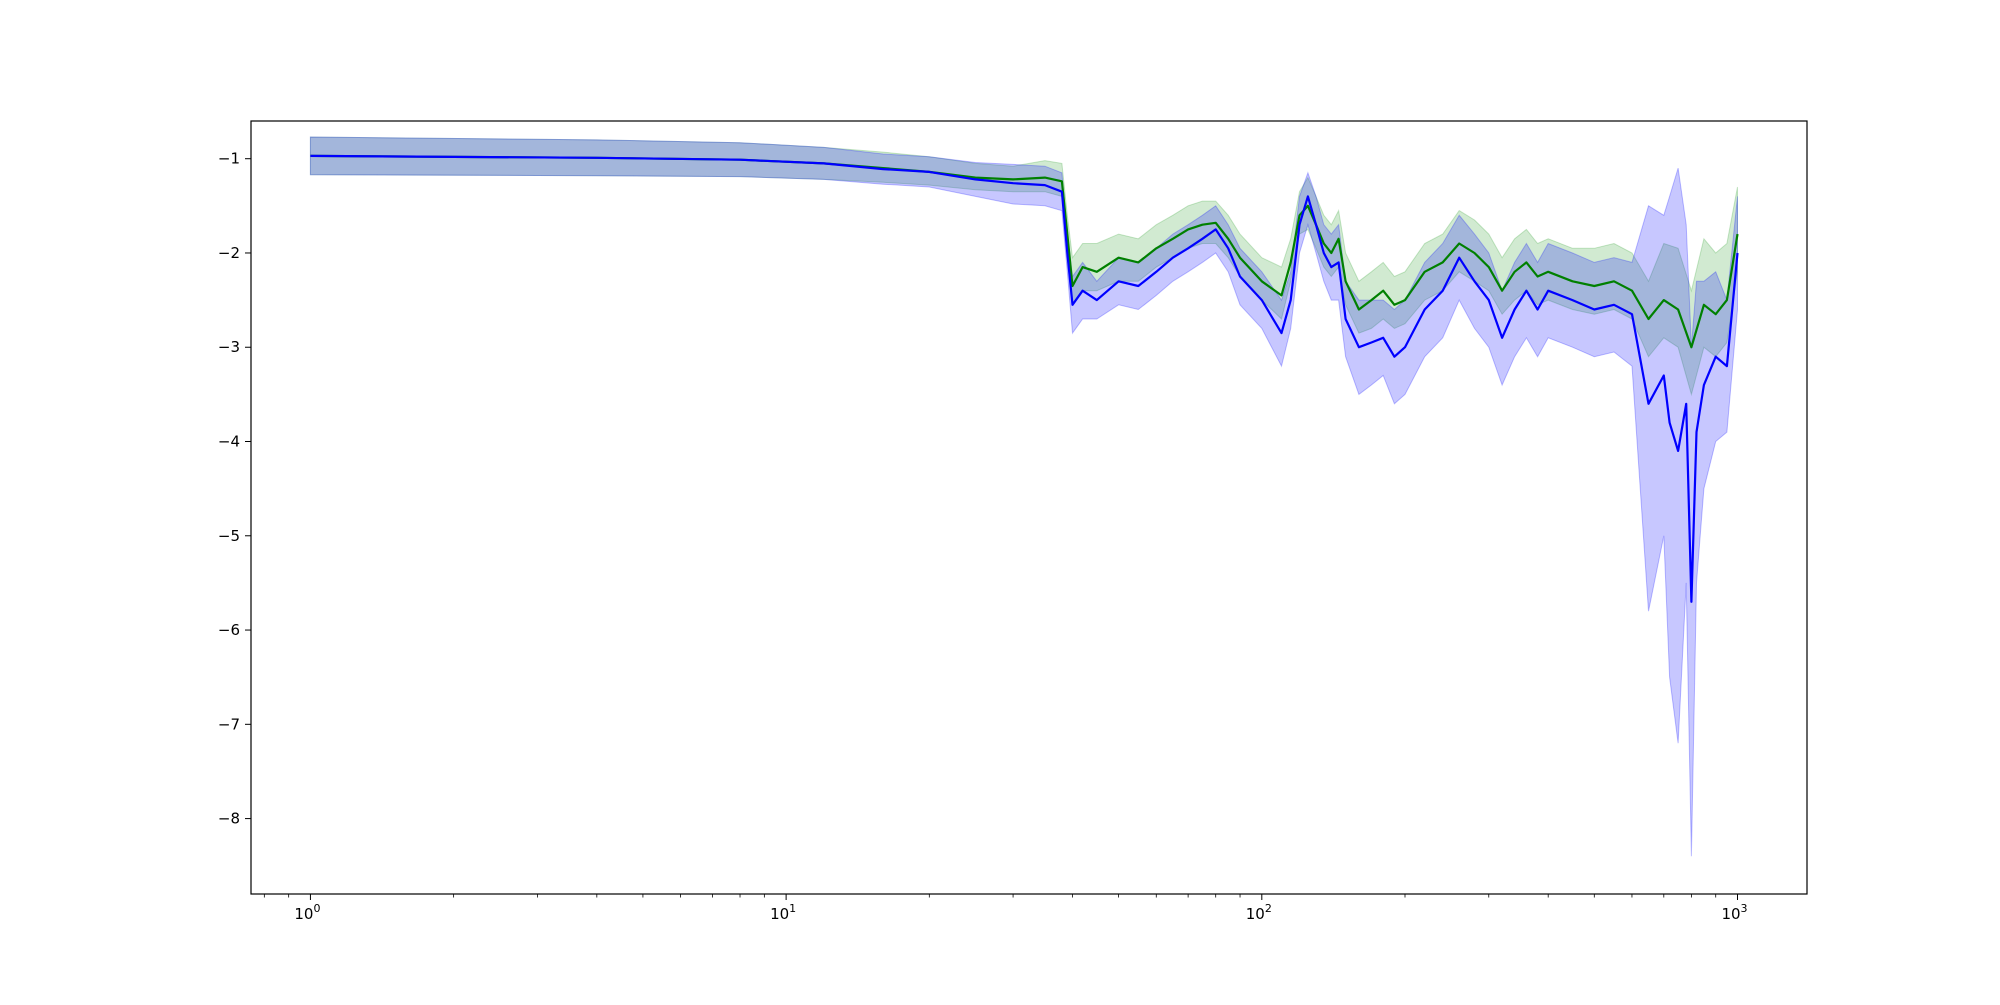  Describe the element at coordinates (234, 489) in the screenshot. I see `y-axis: −1 −2 −3 −4 −5 −6 −7 −8` at that location.